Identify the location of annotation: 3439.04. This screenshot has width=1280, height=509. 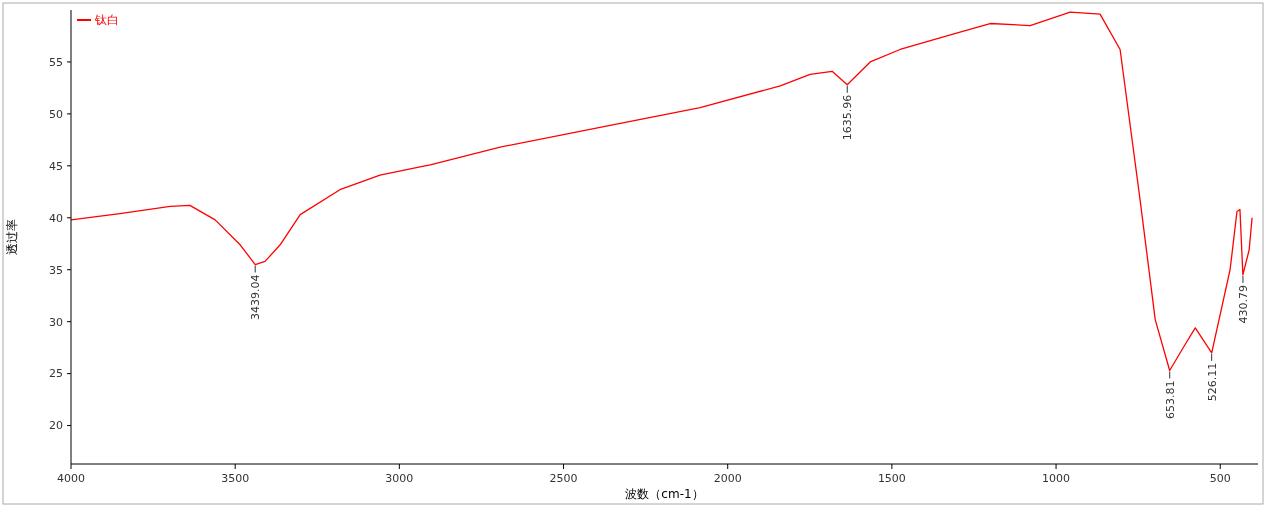
(256, 297).